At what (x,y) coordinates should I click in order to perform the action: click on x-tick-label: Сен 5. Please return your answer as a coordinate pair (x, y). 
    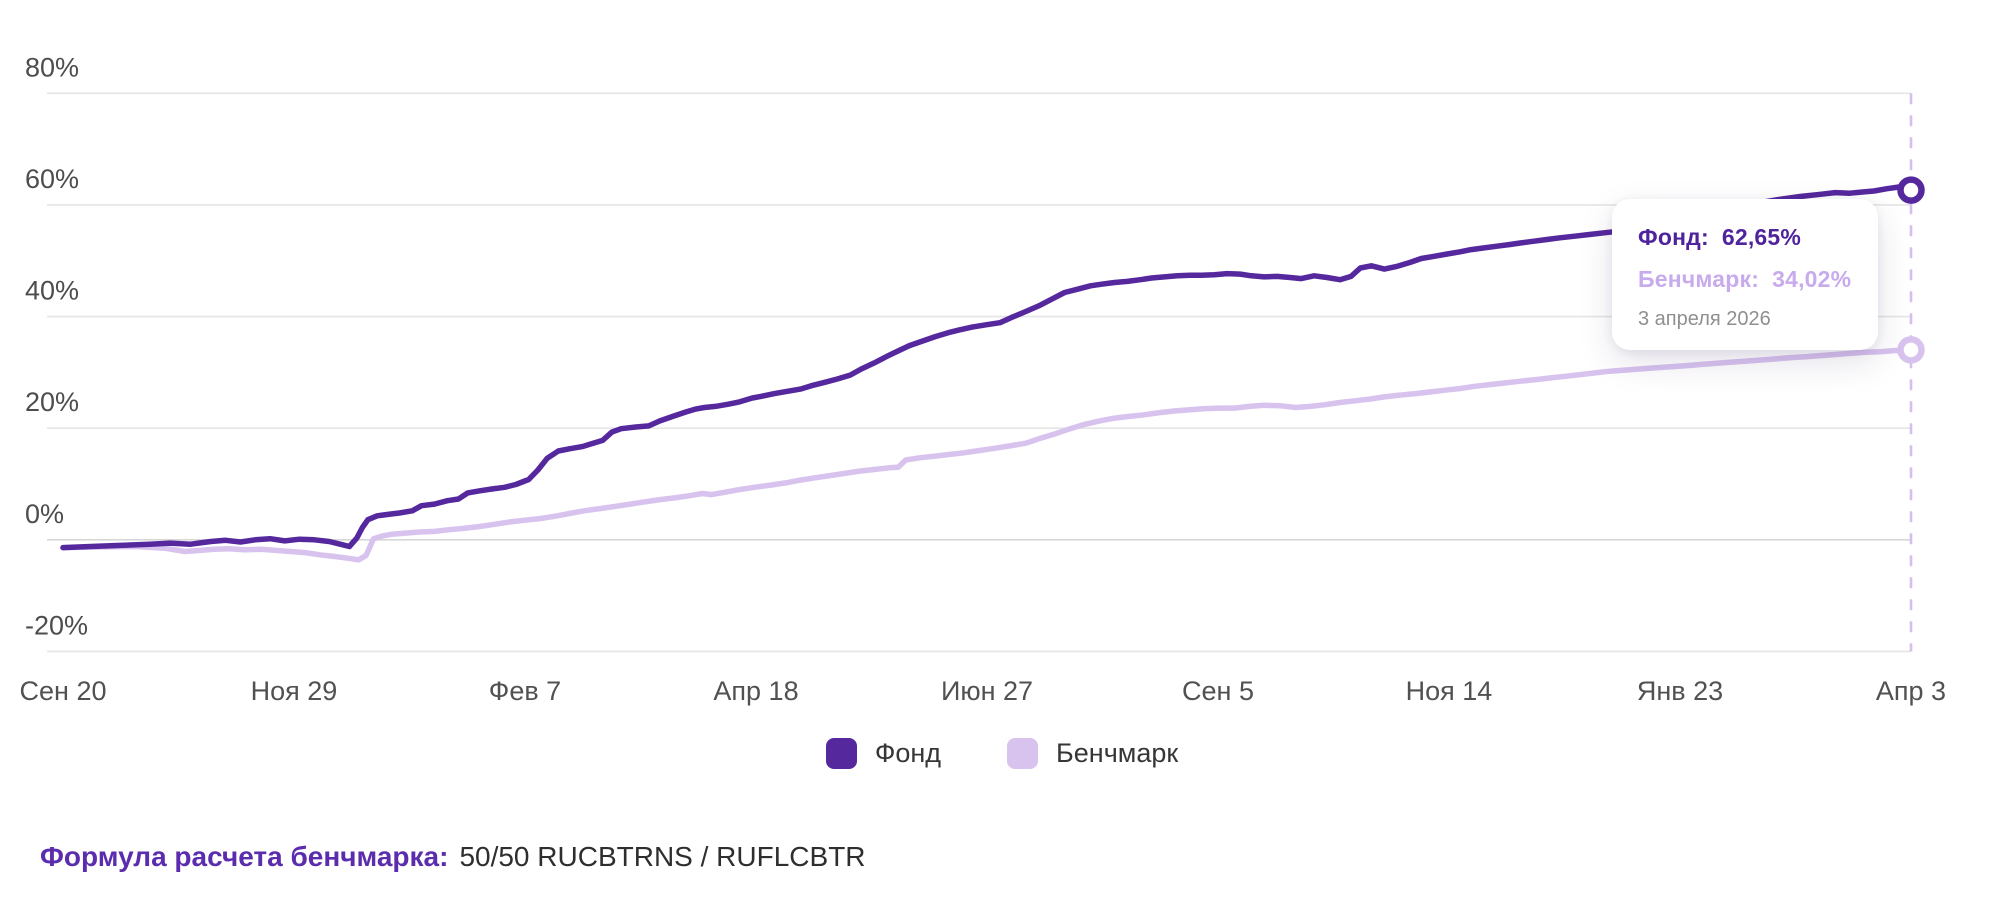
    Looking at the image, I should click on (1218, 691).